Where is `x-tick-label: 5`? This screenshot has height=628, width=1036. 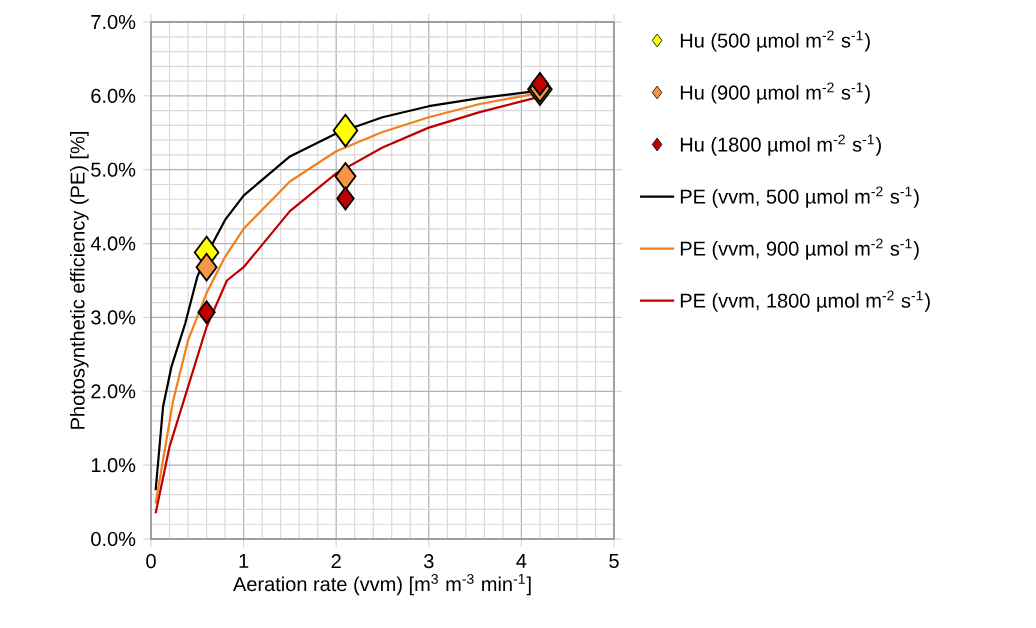
x-tick-label: 5 is located at coordinates (614, 561).